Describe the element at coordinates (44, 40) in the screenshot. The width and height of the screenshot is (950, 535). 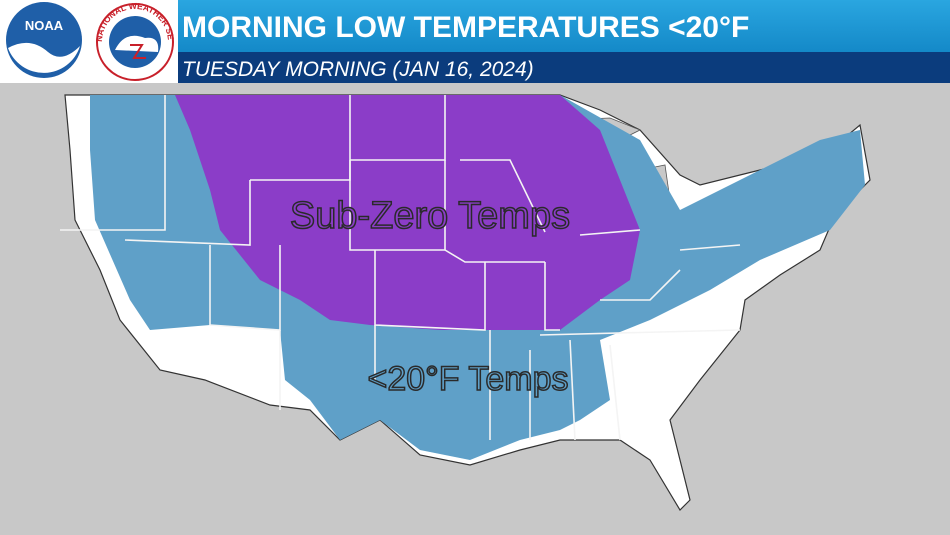
I see `noaa-logo: NOAA` at that location.